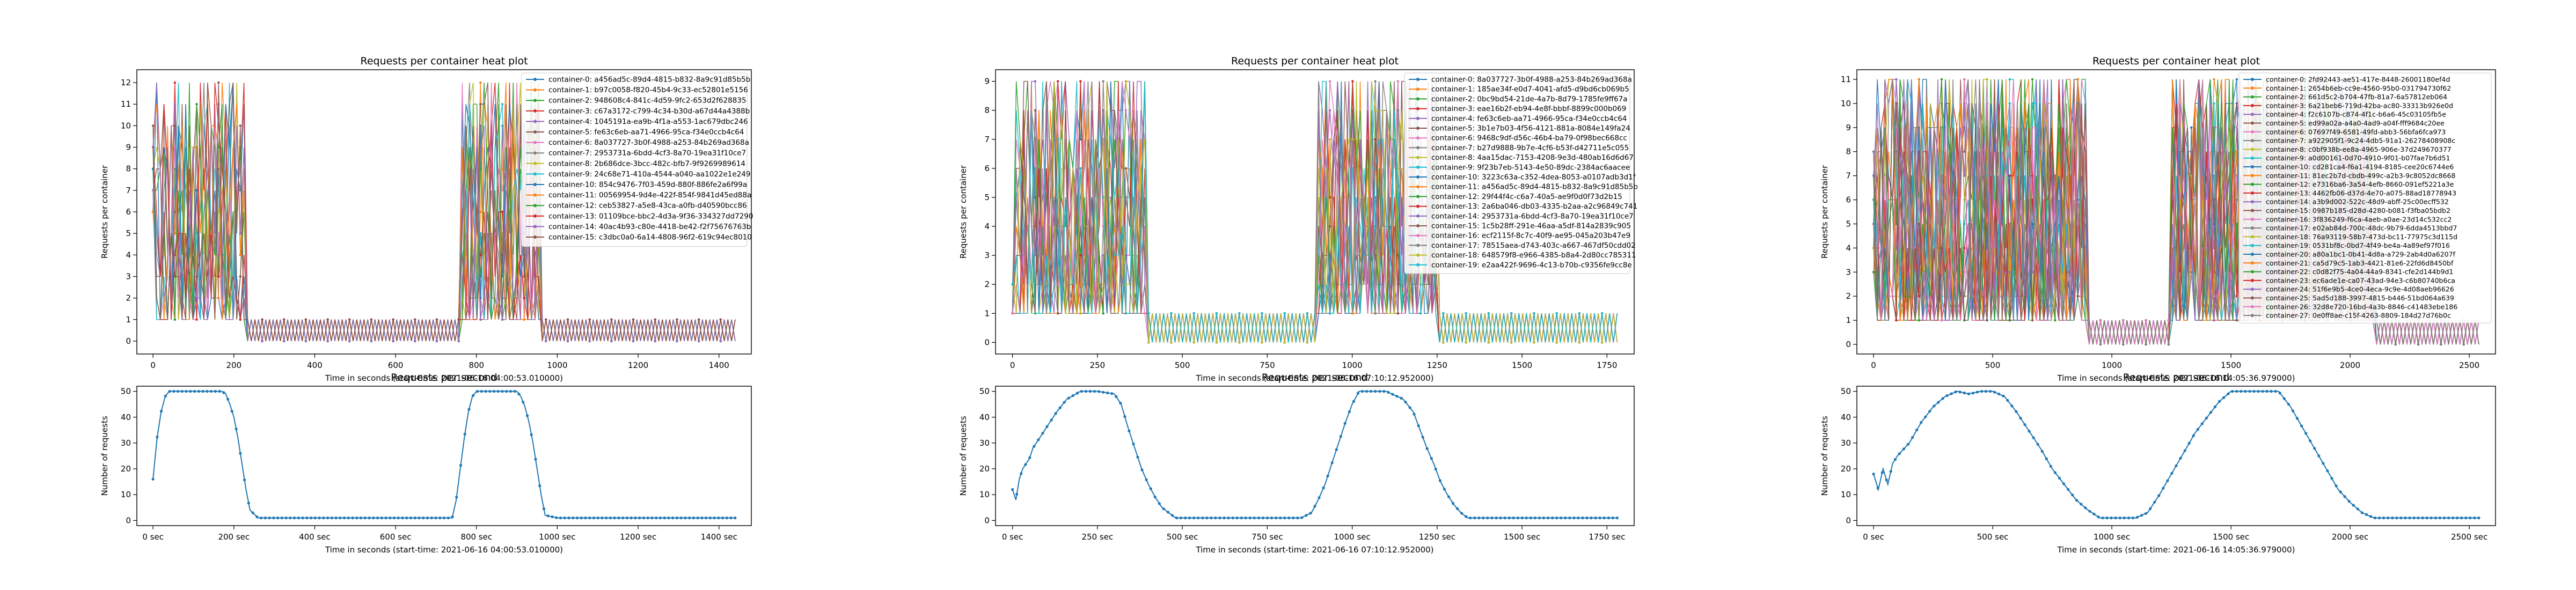 This screenshot has width=2576, height=590. I want to click on heatmap-0-xtick-label: 400, so click(315, 365).